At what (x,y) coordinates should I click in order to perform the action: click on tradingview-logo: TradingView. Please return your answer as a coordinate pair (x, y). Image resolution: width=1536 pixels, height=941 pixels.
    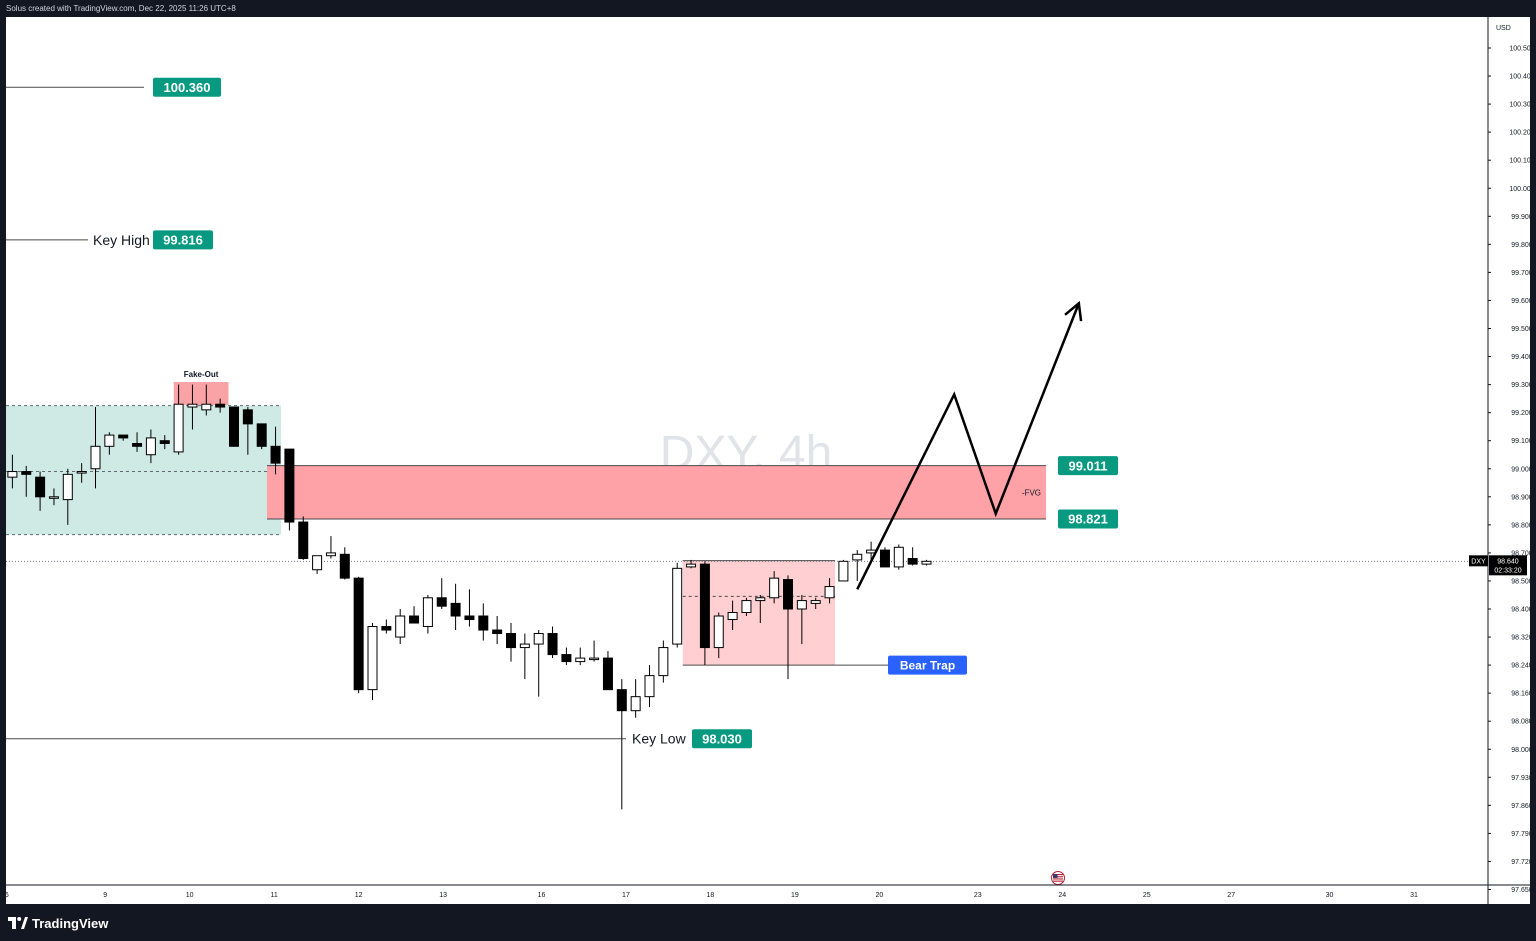
    Looking at the image, I should click on (58, 923).